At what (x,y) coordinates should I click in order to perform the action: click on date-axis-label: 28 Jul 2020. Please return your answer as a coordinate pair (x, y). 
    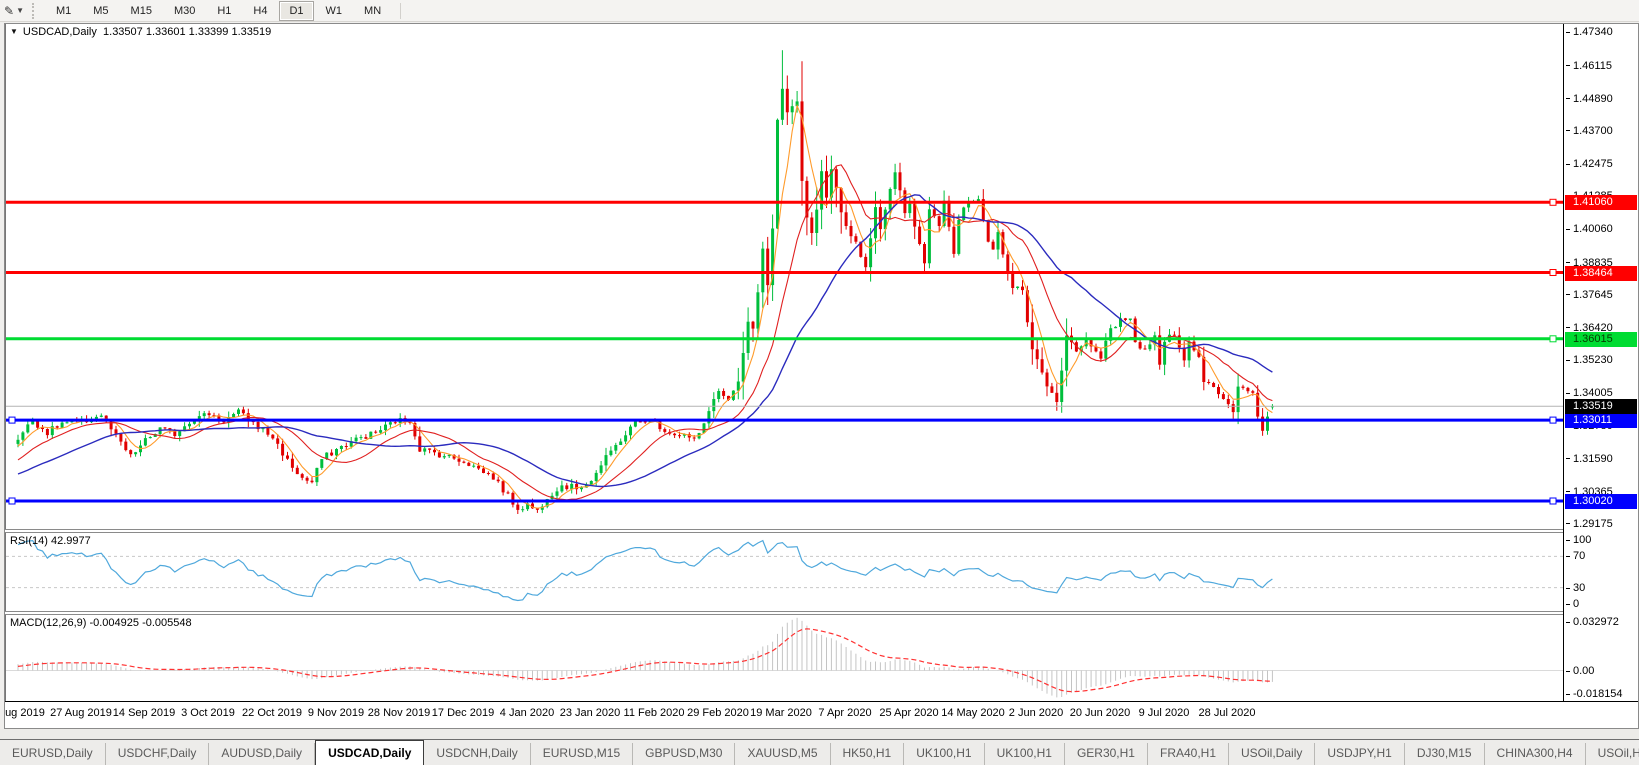
    Looking at the image, I should click on (1227, 713).